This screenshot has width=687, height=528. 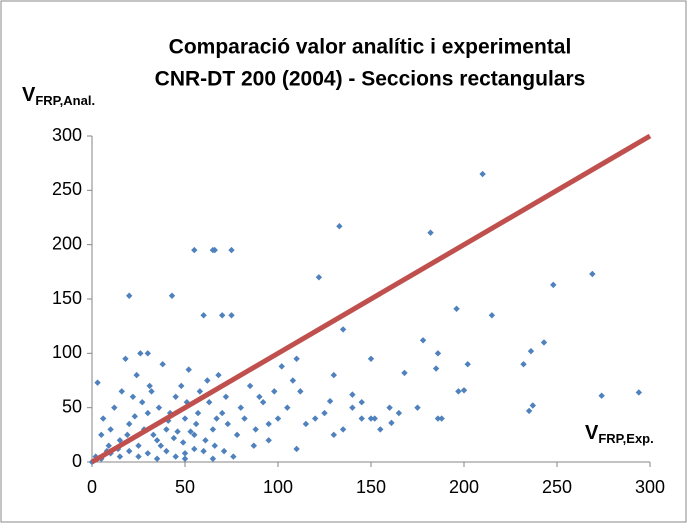 I want to click on x-tick-label: 100, so click(x=278, y=487).